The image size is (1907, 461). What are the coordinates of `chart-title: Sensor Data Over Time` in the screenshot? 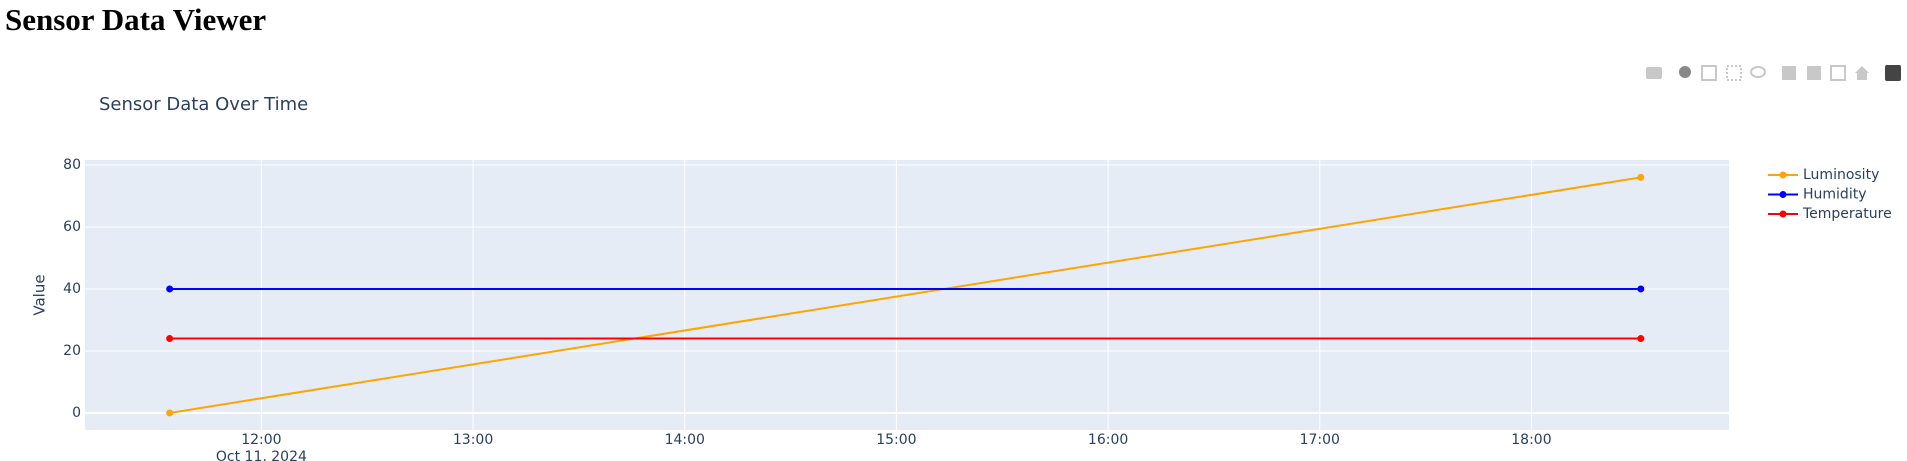 It's located at (203, 104).